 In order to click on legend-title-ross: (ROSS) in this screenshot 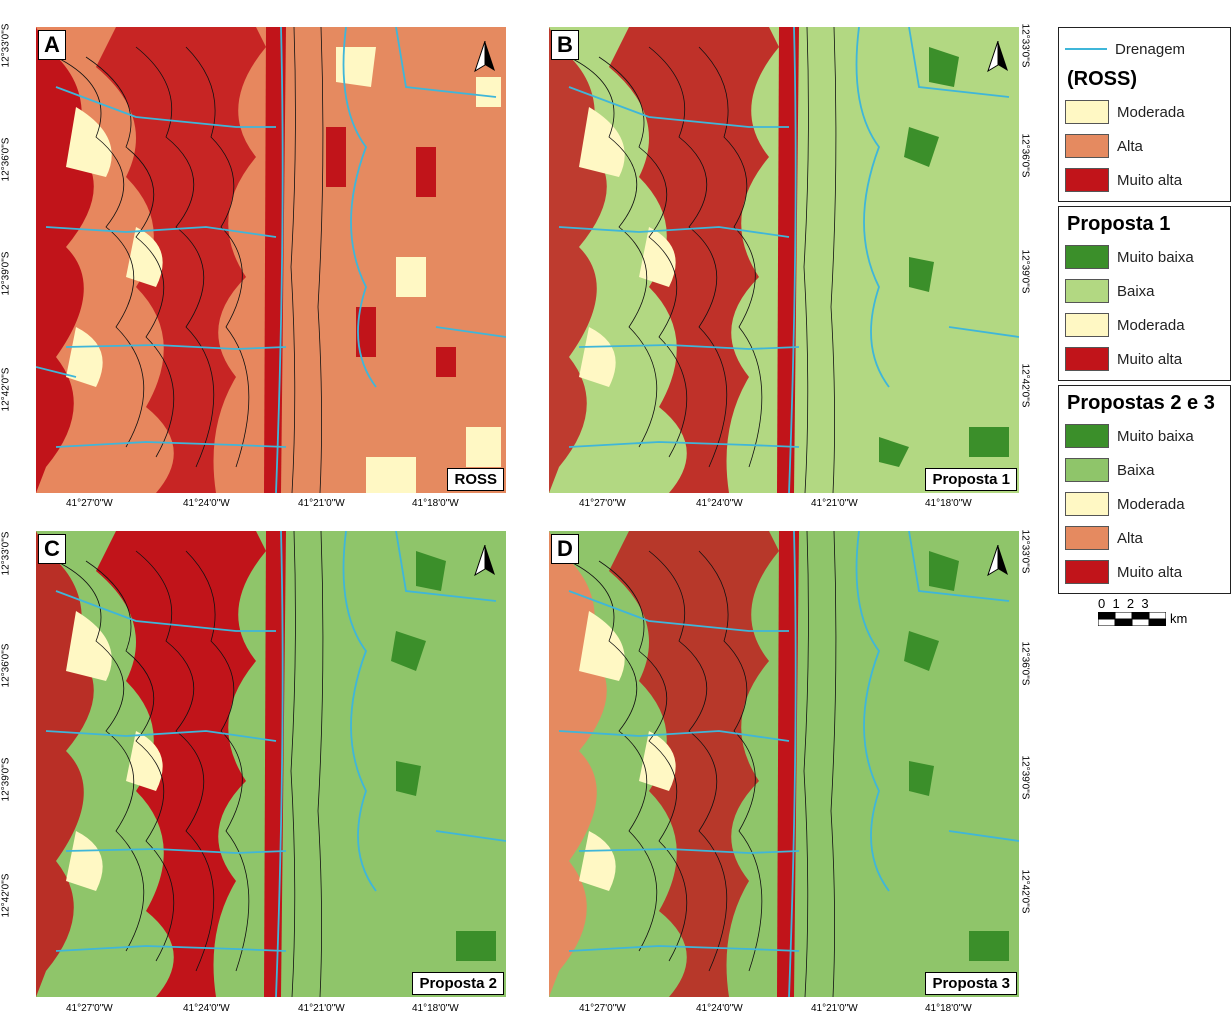, I will do `click(1102, 79)`.